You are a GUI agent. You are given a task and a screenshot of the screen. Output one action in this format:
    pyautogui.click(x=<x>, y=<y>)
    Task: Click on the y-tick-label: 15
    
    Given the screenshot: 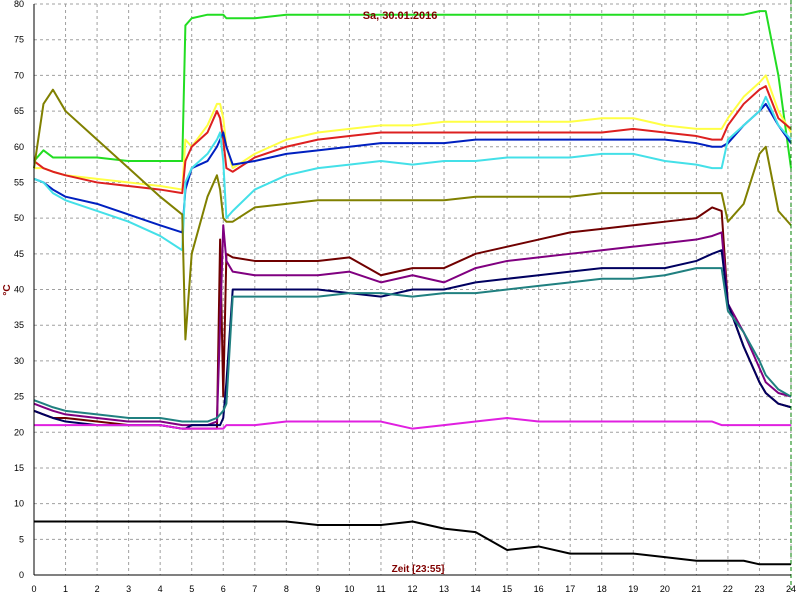 What is the action you would take?
    pyautogui.click(x=19, y=468)
    